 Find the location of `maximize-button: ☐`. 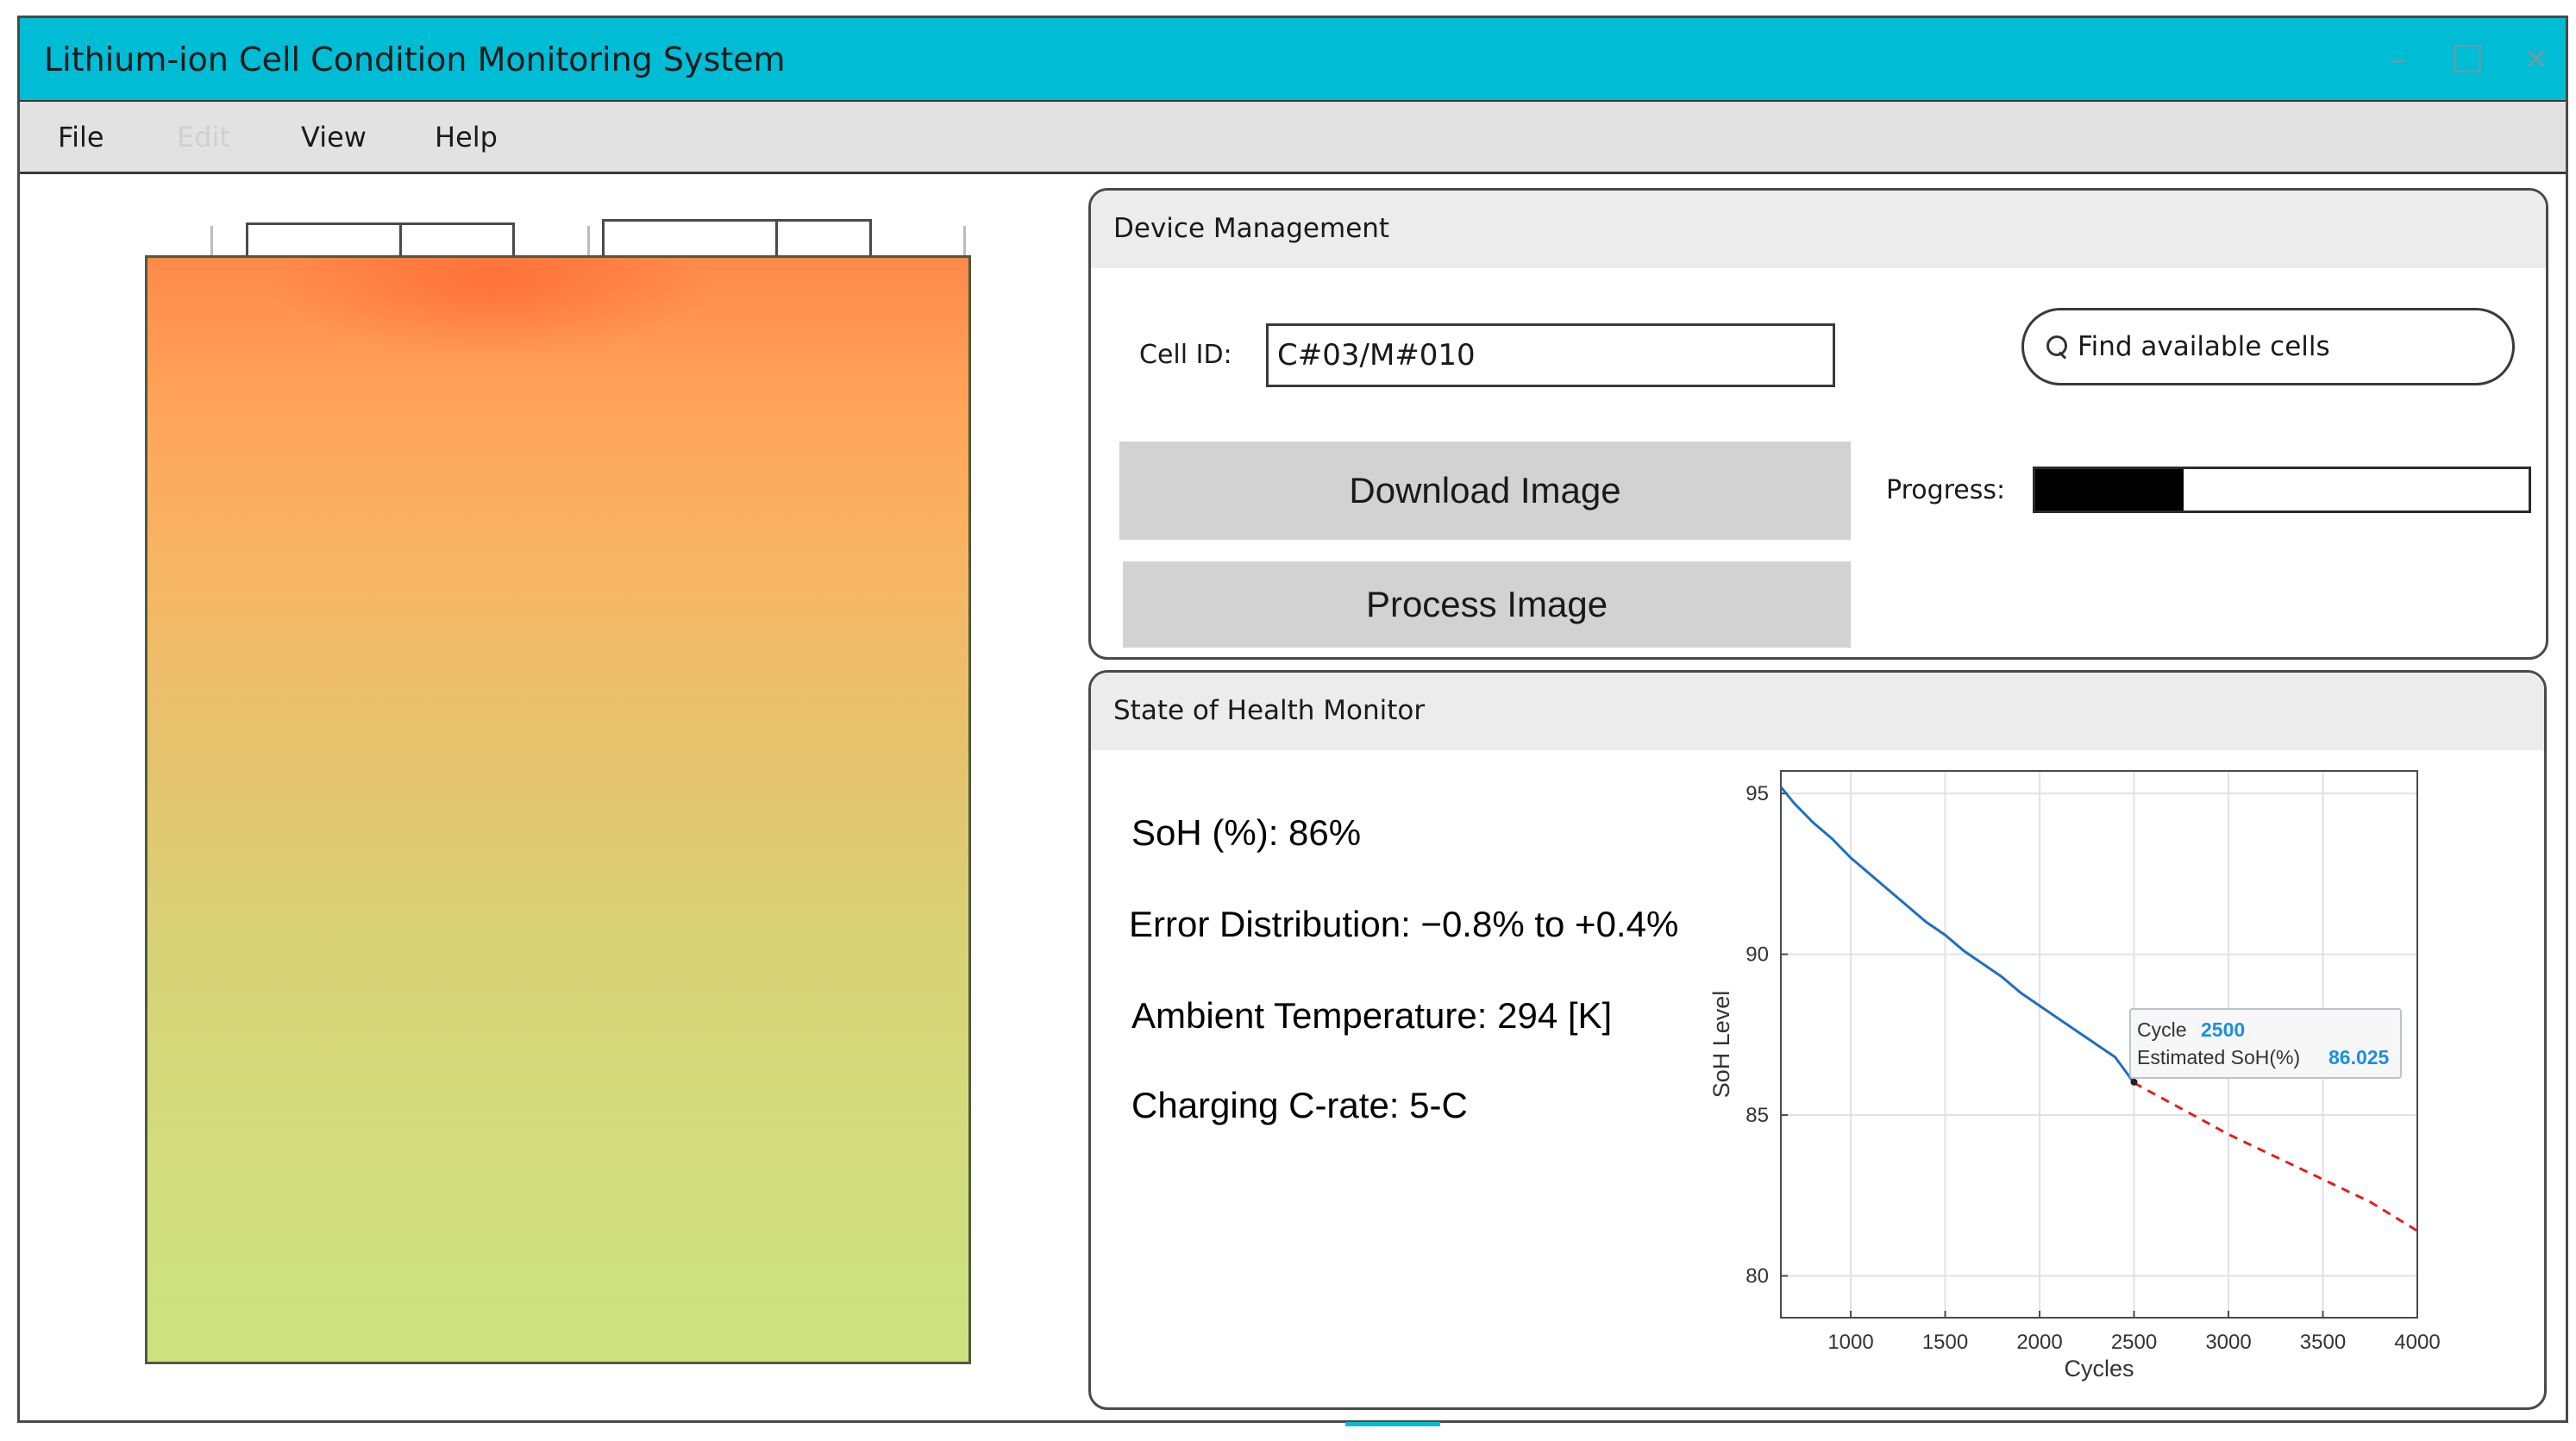

maximize-button: ☐ is located at coordinates (2467, 59).